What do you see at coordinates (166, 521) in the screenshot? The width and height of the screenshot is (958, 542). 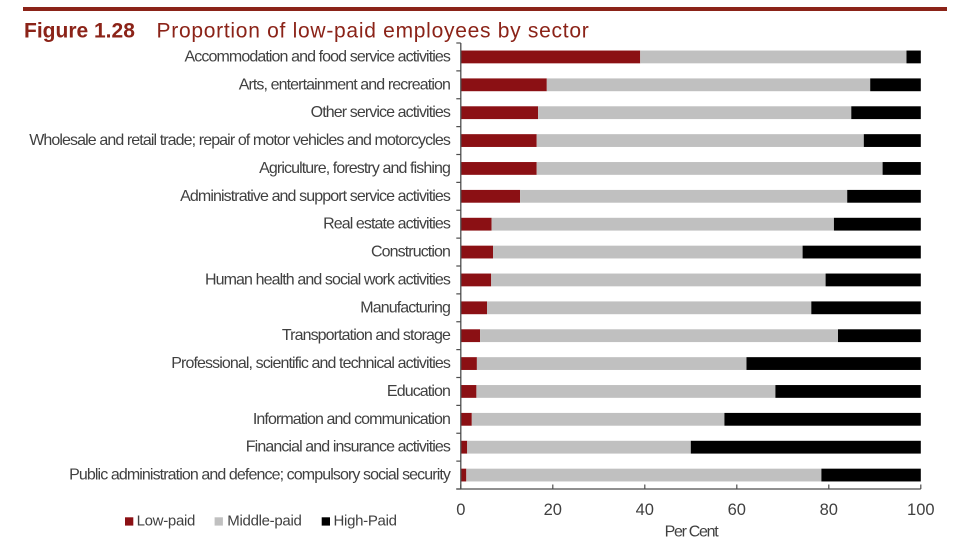 I see `svg-text: Low-paid` at bounding box center [166, 521].